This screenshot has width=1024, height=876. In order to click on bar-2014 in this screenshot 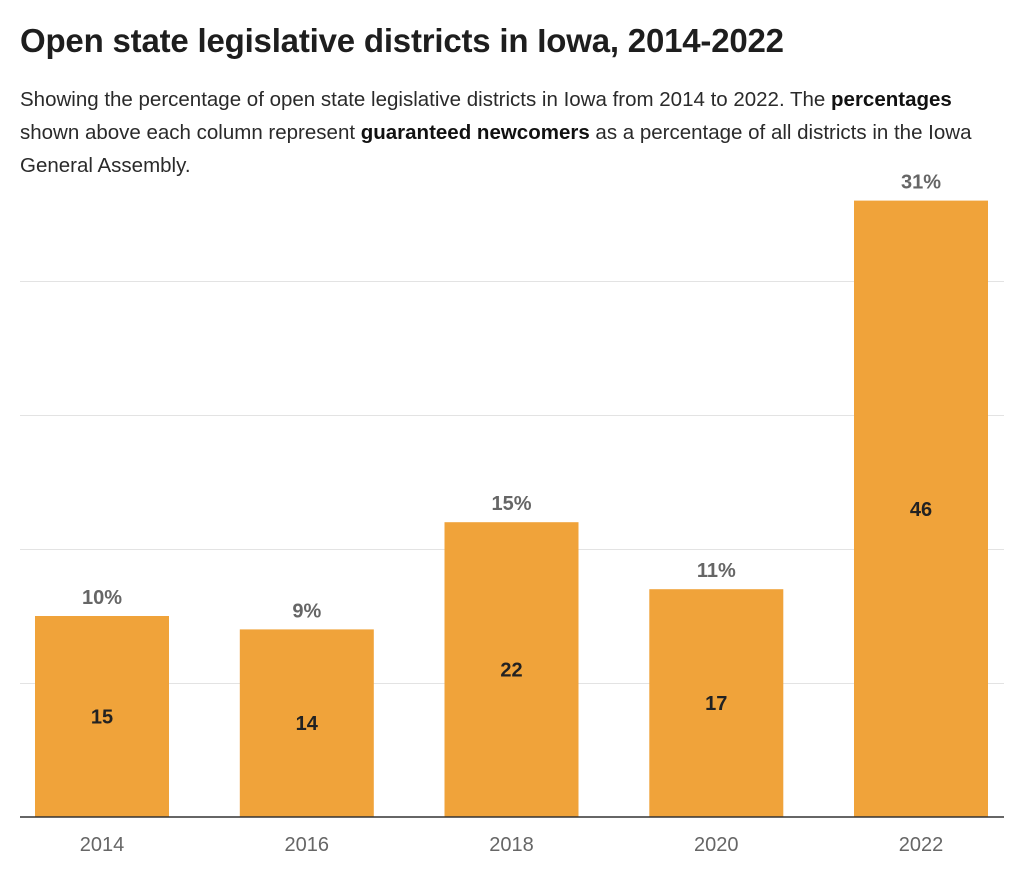, I will do `click(102, 716)`.